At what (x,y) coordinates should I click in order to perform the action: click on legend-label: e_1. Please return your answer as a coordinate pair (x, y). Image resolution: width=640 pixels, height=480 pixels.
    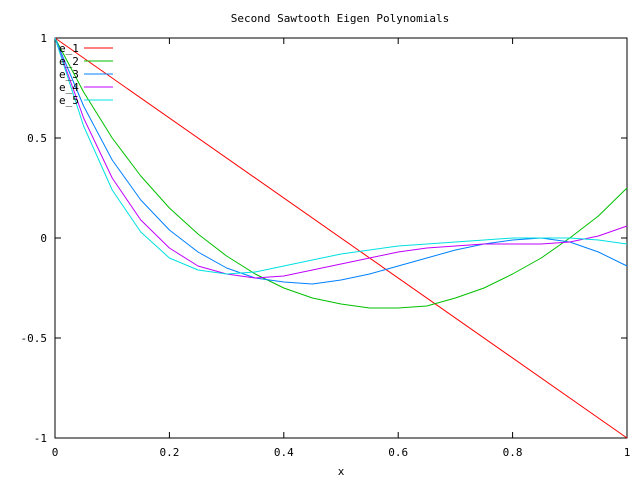
    Looking at the image, I should click on (69, 48).